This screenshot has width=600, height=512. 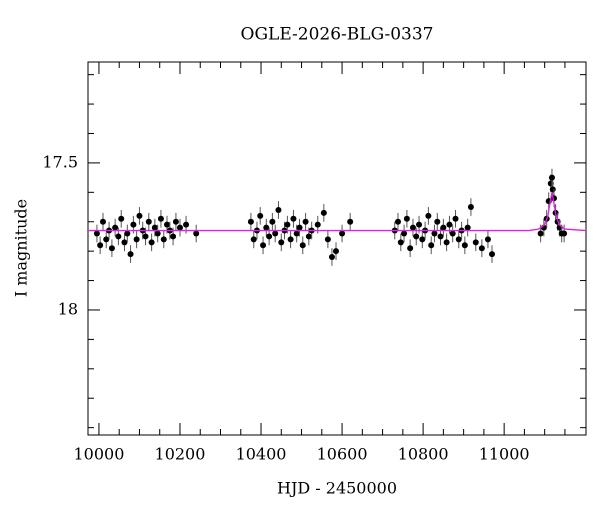 What do you see at coordinates (337, 488) in the screenshot?
I see `x-axis-label: HJD - 2450000` at bounding box center [337, 488].